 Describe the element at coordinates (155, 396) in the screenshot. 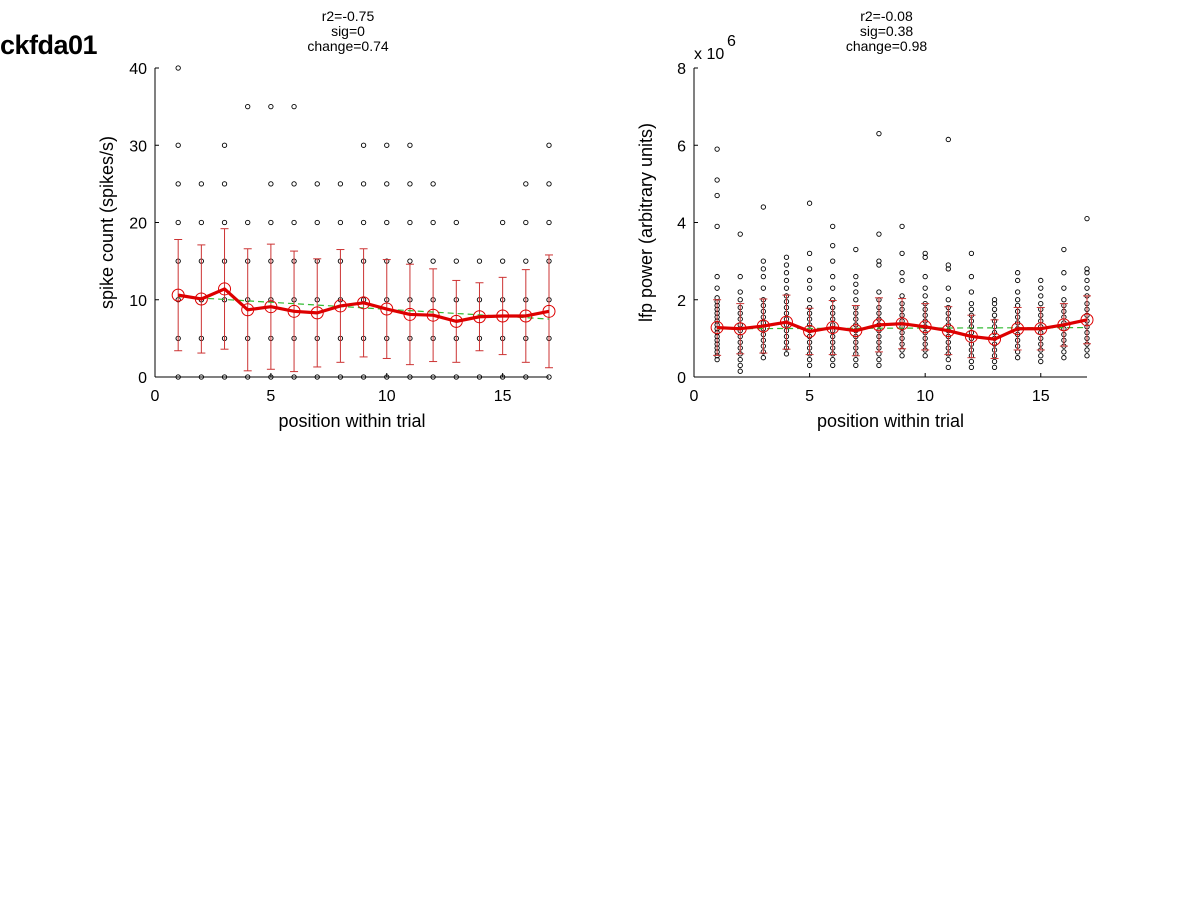

I see `x-tick-label: 0` at that location.